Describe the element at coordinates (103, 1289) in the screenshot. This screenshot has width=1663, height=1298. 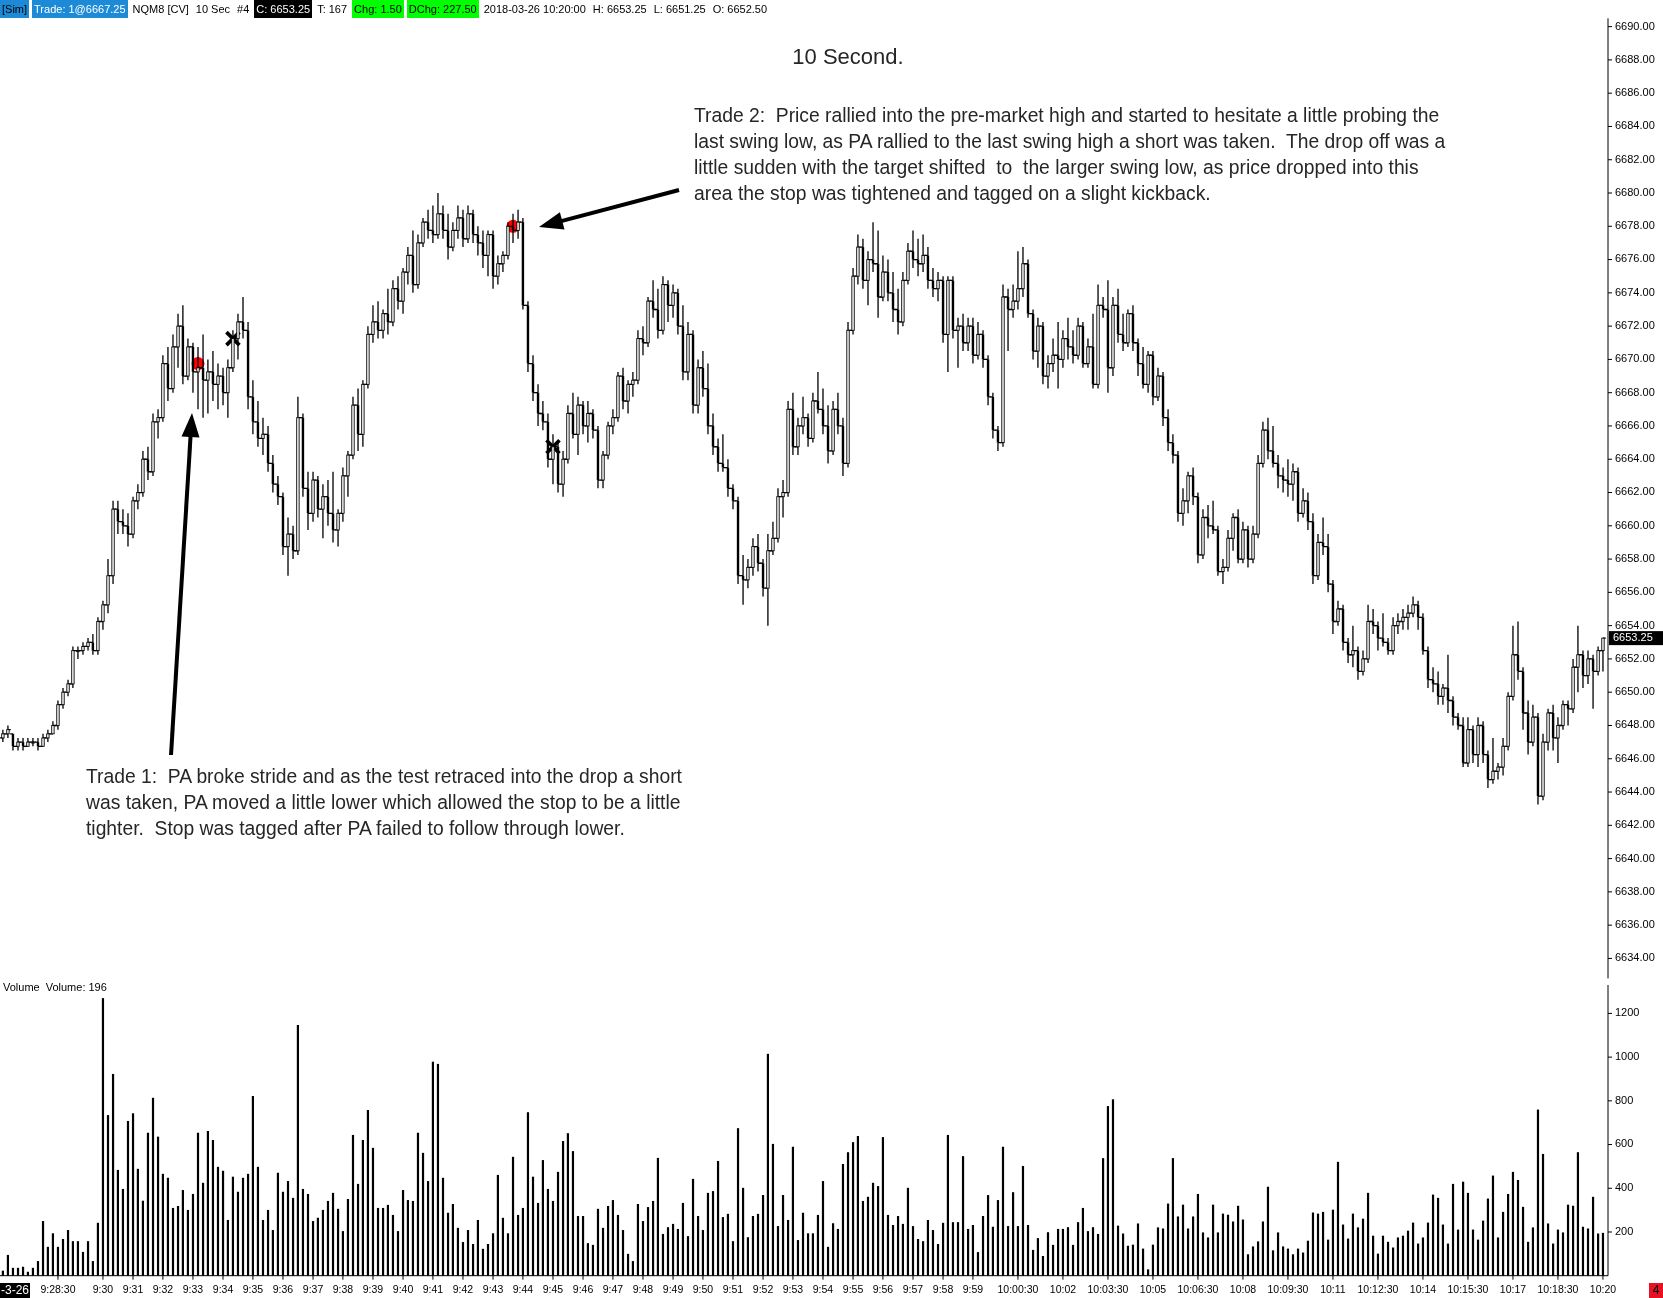
I see `x-tick-label: 9:30` at that location.